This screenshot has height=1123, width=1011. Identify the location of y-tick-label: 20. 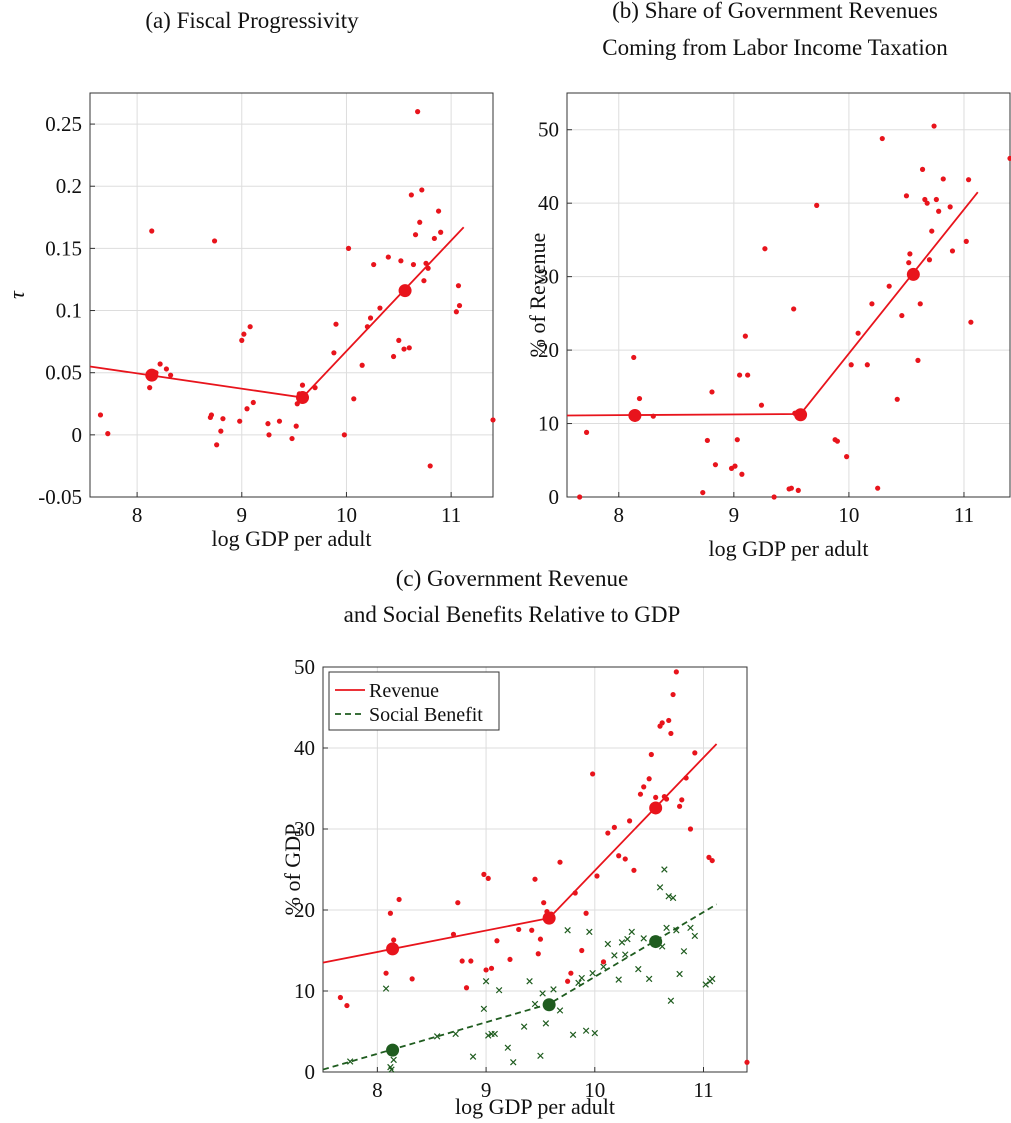
(548, 350).